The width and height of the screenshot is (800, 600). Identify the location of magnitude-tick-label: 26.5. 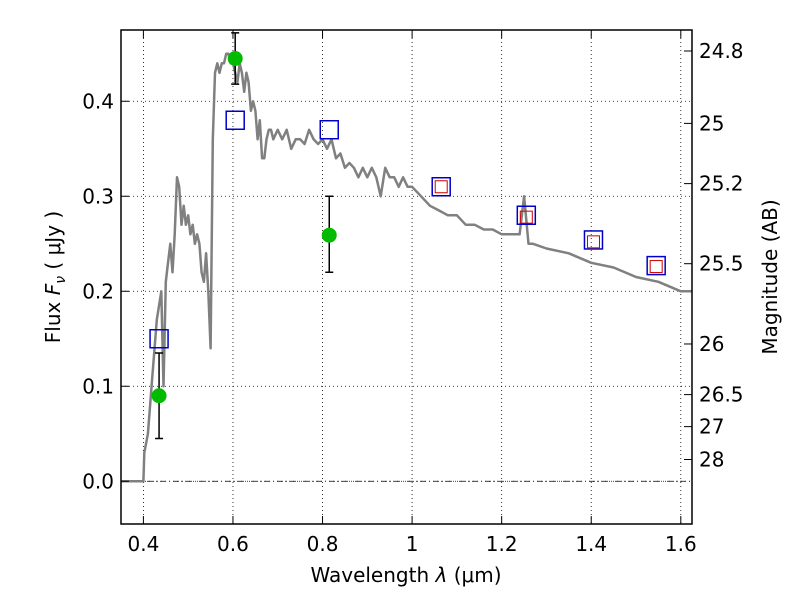
(721, 395).